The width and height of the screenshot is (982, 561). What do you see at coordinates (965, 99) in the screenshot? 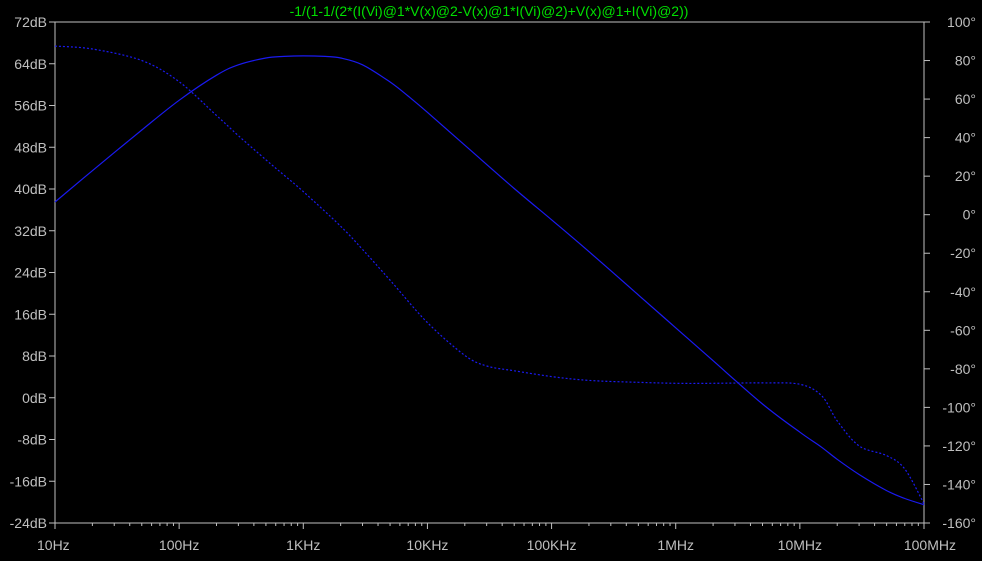
I see `right-tick-label: 60°` at bounding box center [965, 99].